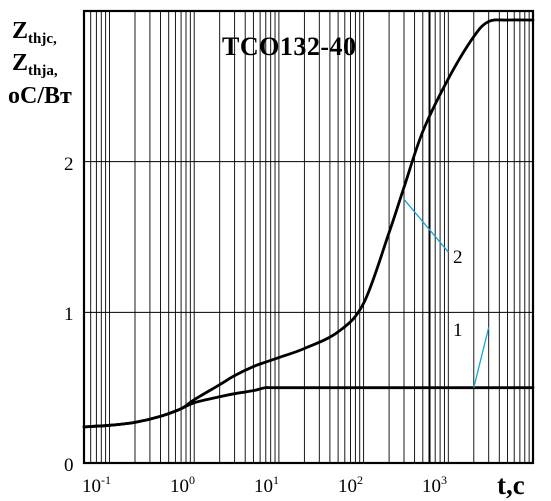 The width and height of the screenshot is (551, 501). What do you see at coordinates (69, 164) in the screenshot?
I see `y-tick-label-2: 2` at bounding box center [69, 164].